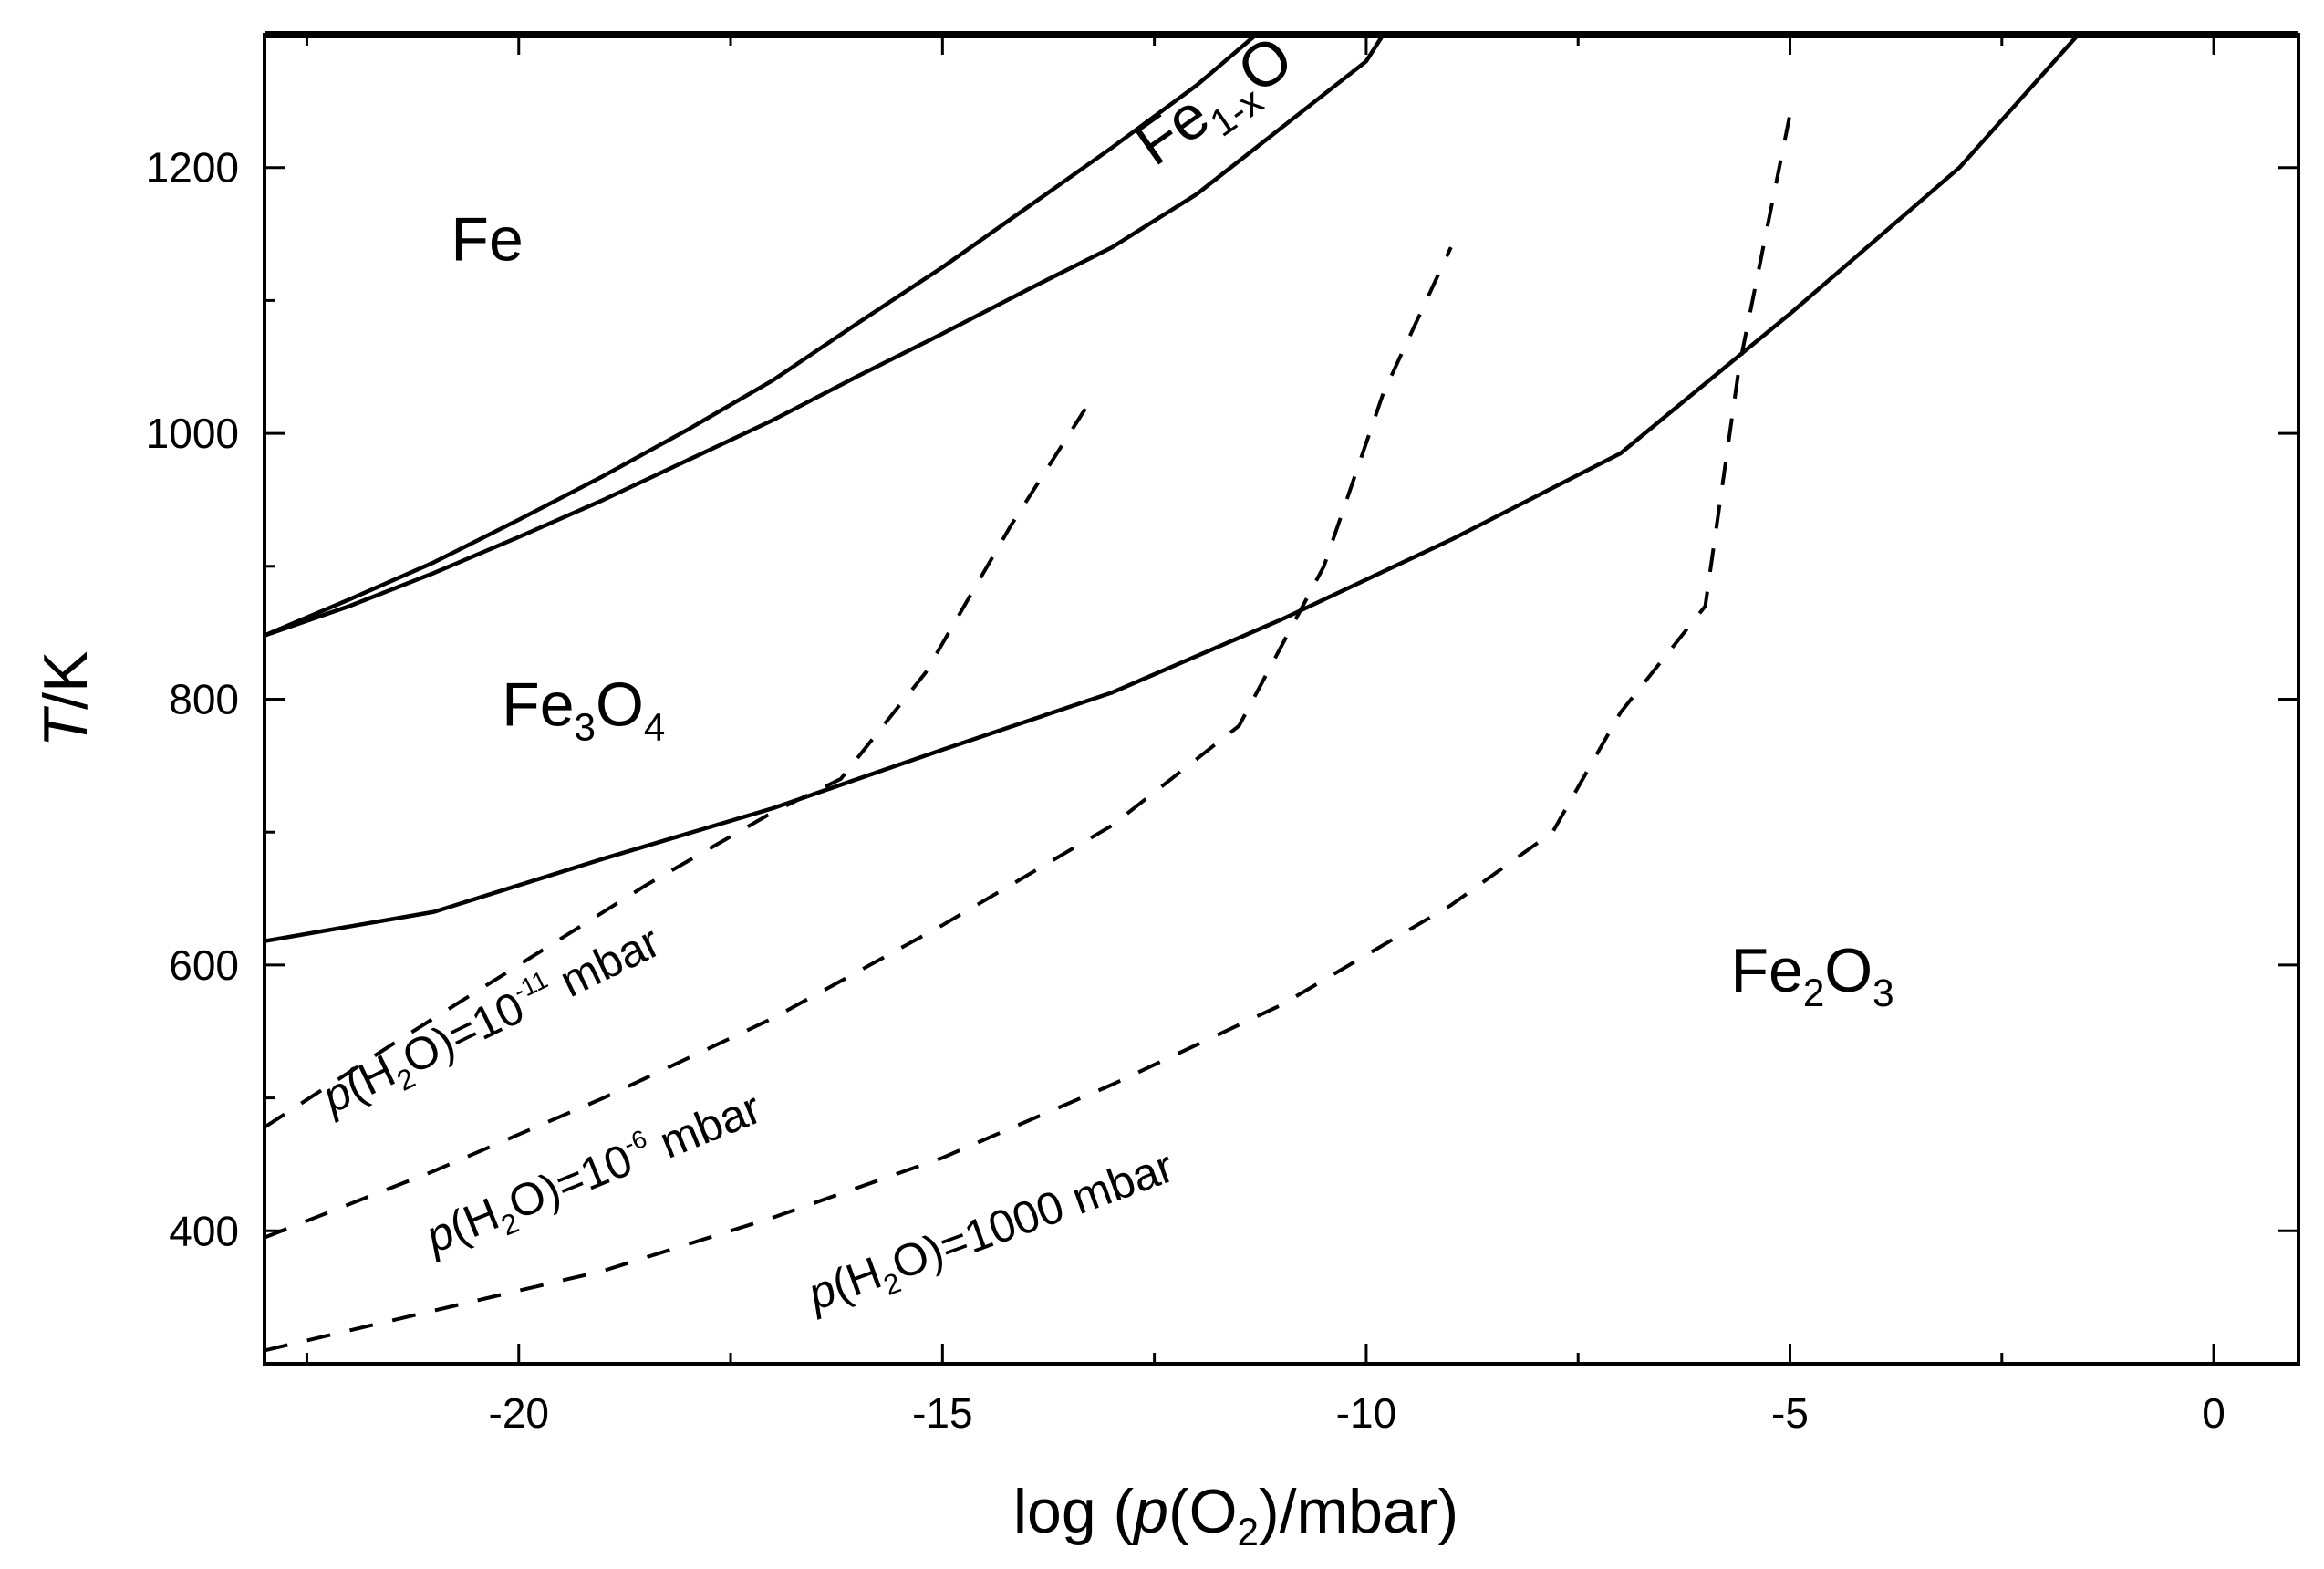 The height and width of the screenshot is (1569, 2324). Describe the element at coordinates (2213, 1413) in the screenshot. I see `x-tick-label: 0` at that location.